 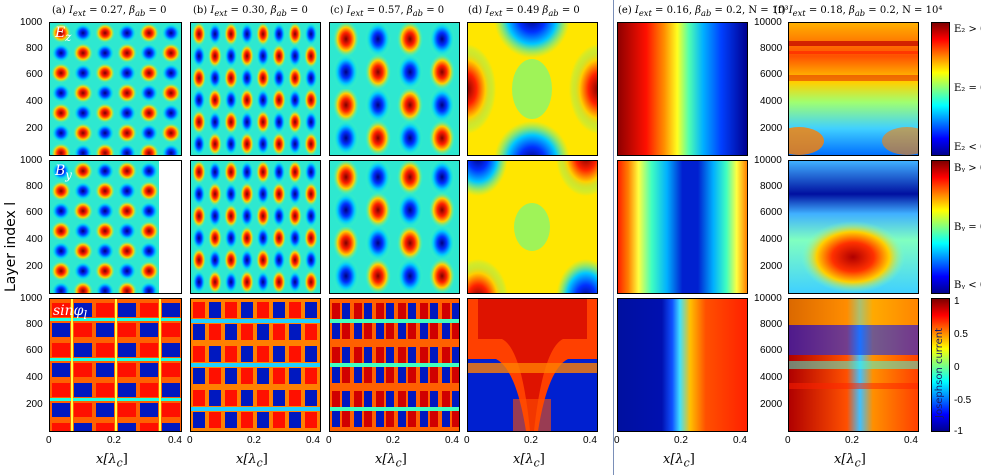 I want to click on xlabel-c: x[λc], so click(x=391, y=461).